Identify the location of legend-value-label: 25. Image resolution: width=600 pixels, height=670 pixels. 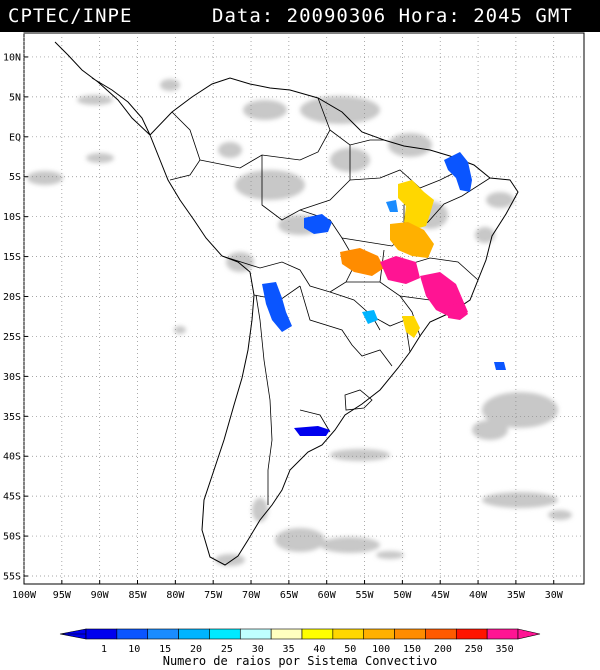
(227, 649).